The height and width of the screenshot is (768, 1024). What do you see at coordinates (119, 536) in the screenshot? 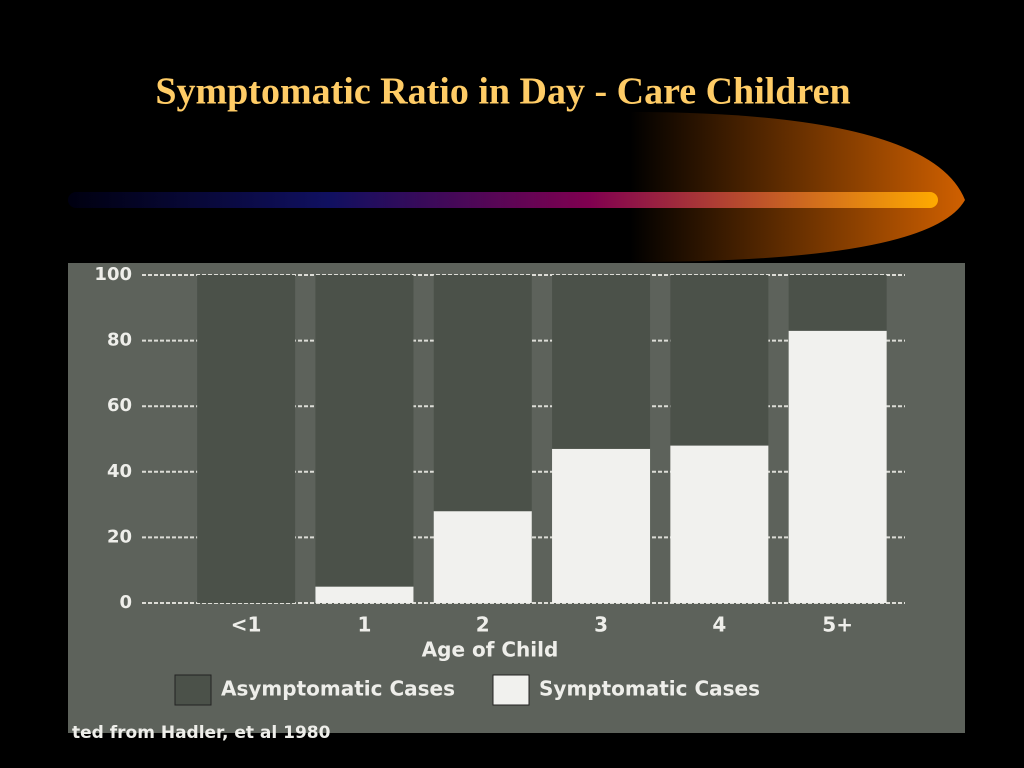
I see `y-tick-label: 20` at bounding box center [119, 536].